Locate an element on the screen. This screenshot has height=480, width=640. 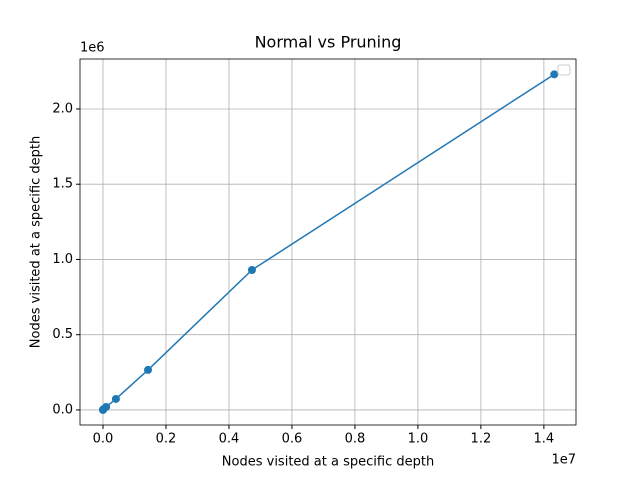
y-tick-label: 0.5 is located at coordinates (62, 334).